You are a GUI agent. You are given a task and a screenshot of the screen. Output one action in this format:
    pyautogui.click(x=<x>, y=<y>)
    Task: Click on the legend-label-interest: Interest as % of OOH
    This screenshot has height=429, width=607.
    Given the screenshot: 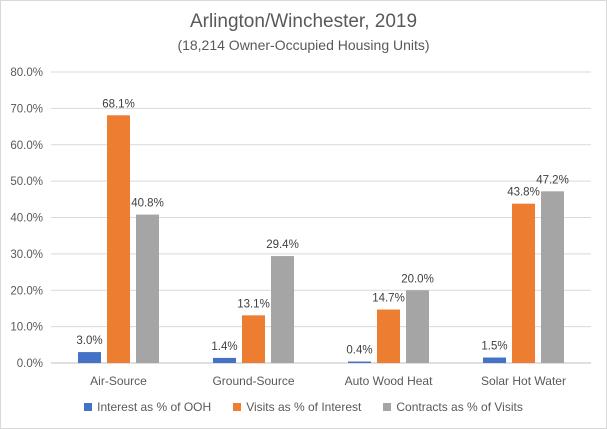 What is the action you would take?
    pyautogui.click(x=154, y=407)
    